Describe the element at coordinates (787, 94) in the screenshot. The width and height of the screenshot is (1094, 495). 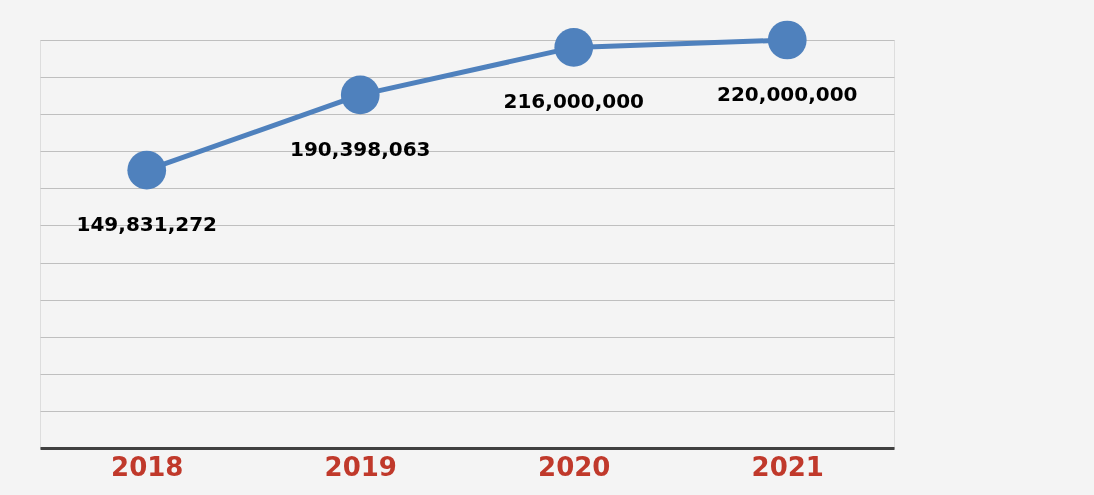
I see `data-label: 220,000,000` at that location.